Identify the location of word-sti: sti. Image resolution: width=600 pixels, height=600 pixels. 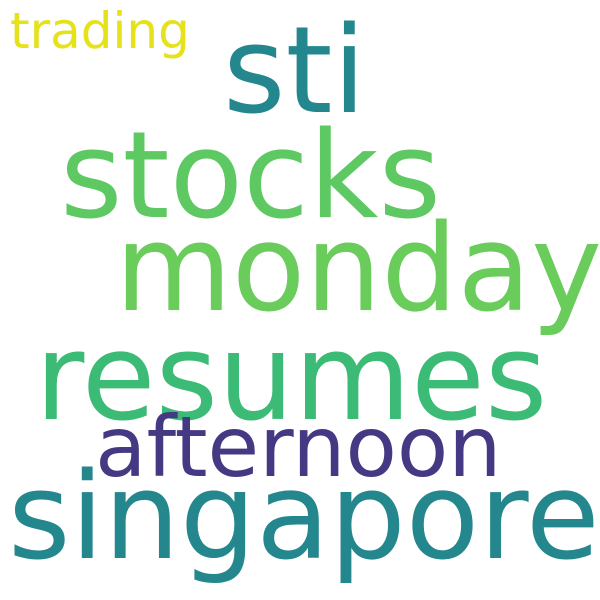
(294, 71).